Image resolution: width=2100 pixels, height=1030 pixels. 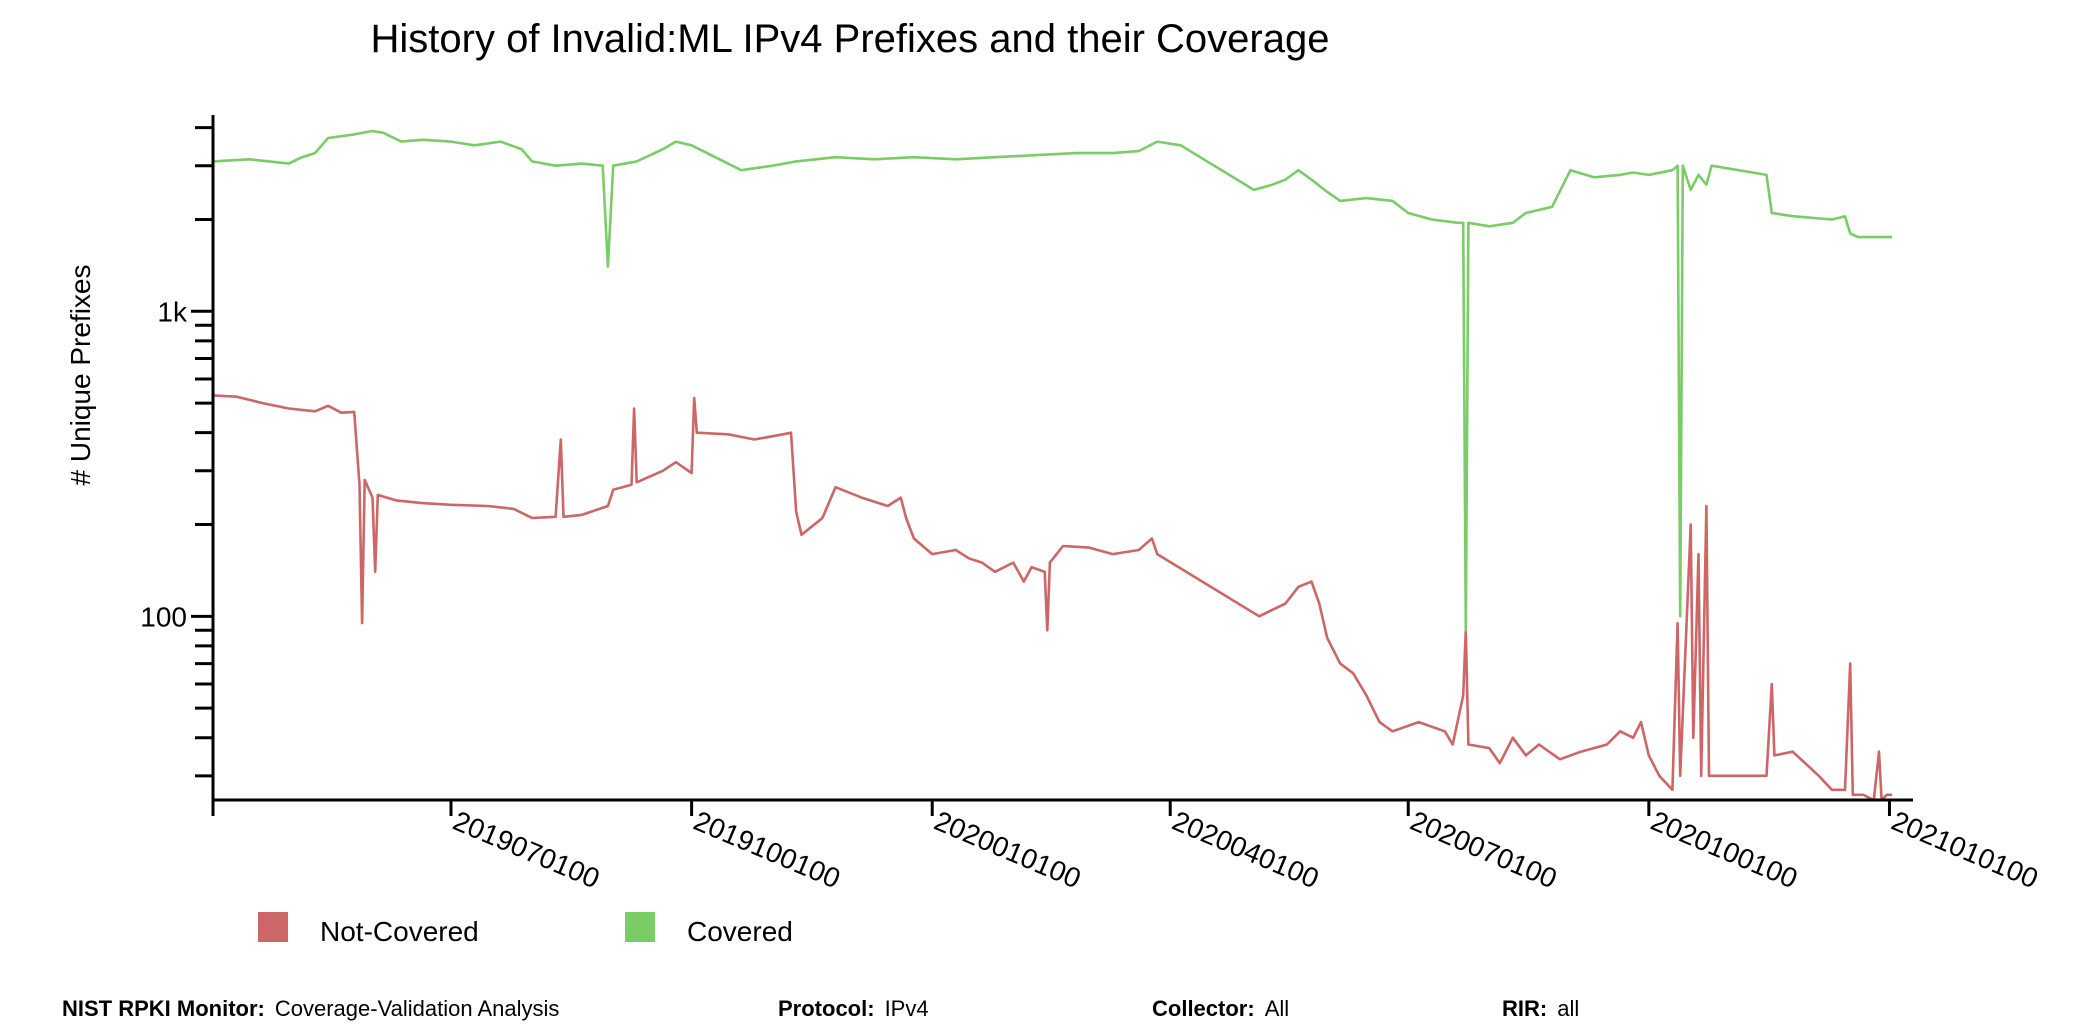 I want to click on y-axis-label: # Unique Prefixes, so click(x=80, y=374).